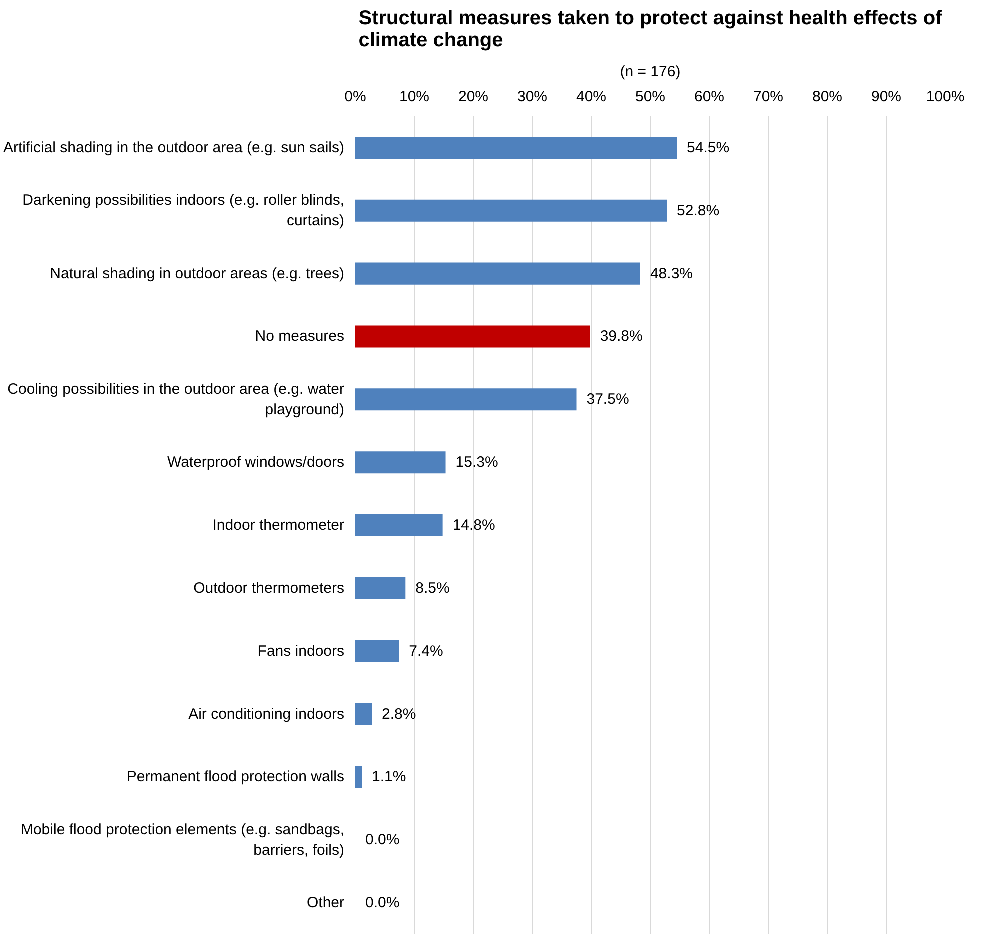 The width and height of the screenshot is (987, 941). Describe the element at coordinates (399, 714) in the screenshot. I see `data-label: 2.8%` at that location.